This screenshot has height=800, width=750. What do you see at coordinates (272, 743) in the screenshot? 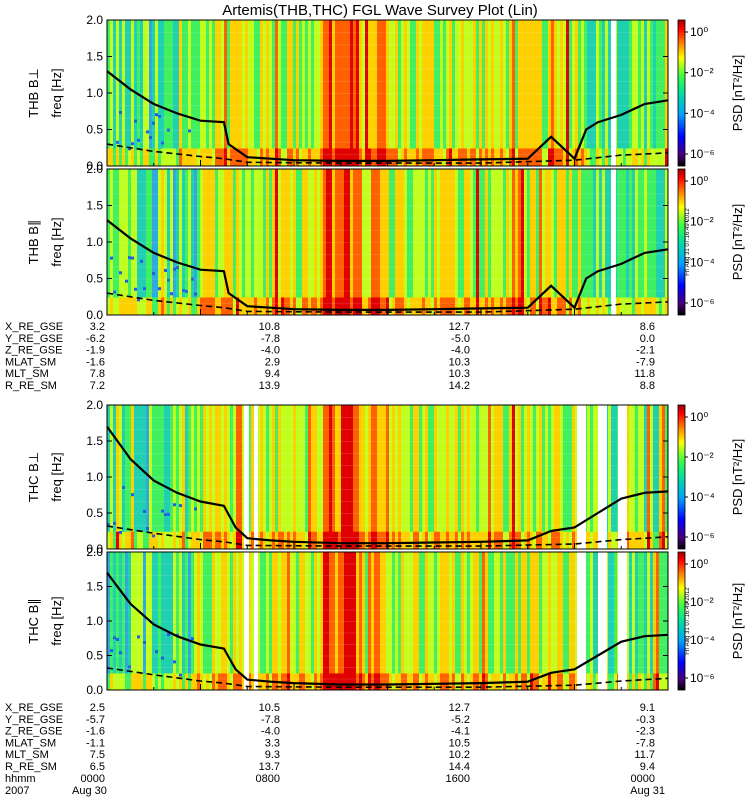
I see `ephemeris-value: 3.3` at bounding box center [272, 743].